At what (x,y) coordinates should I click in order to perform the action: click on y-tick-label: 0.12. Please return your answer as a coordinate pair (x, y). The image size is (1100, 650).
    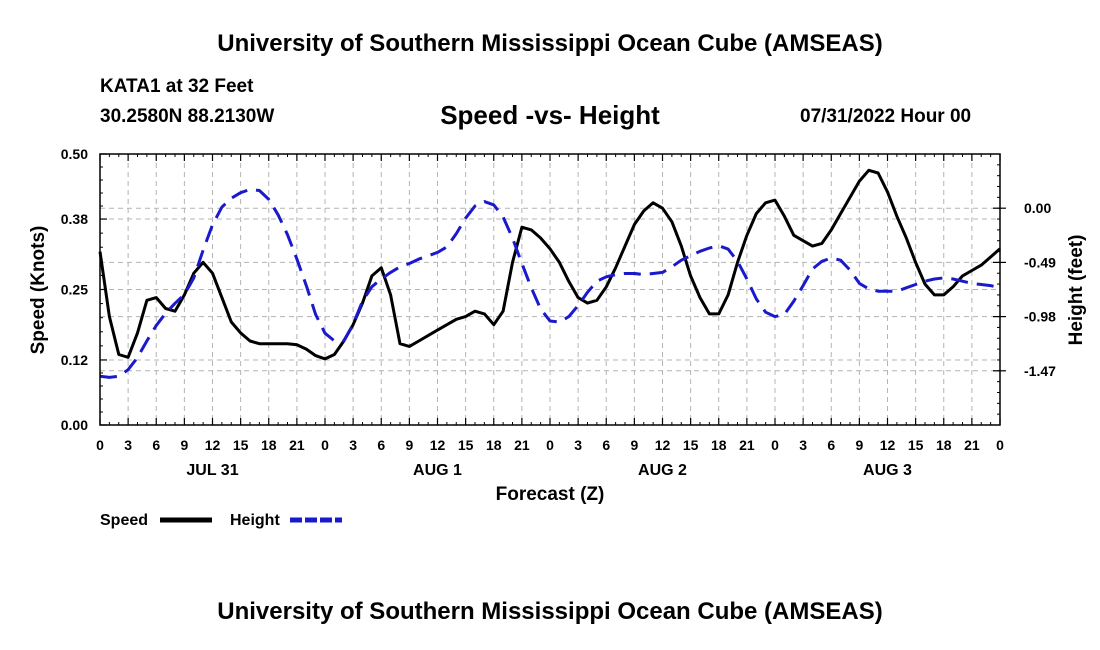
    Looking at the image, I should click on (74, 360).